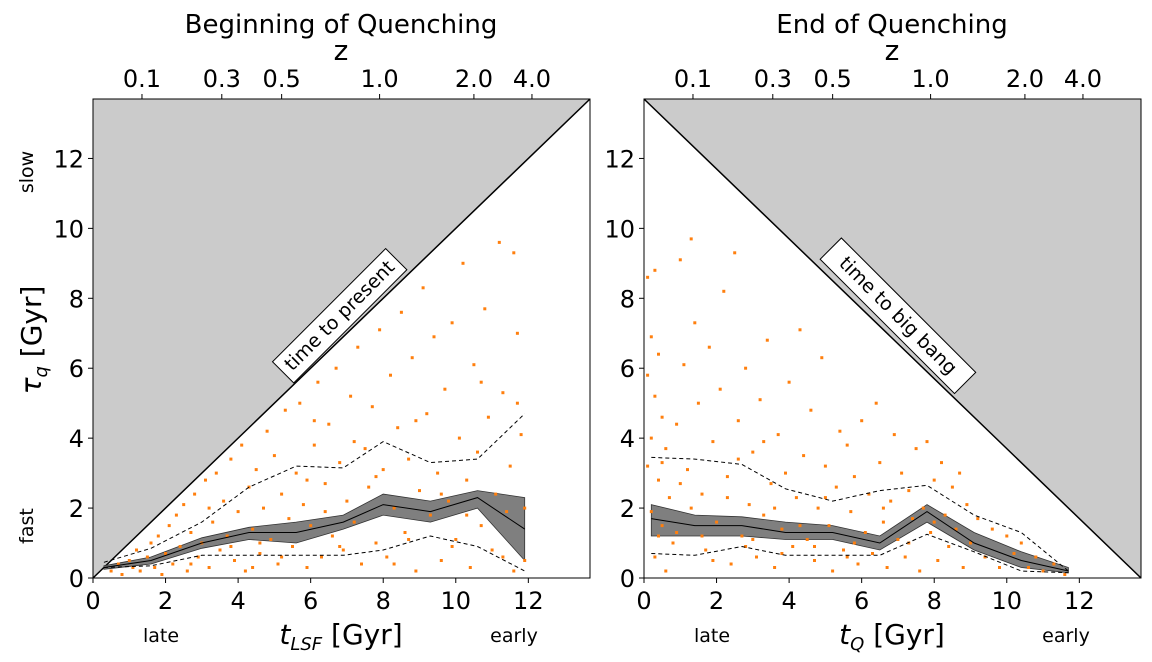 The image size is (1152, 662). I want to click on x-axis-label-symbol: t, so click(285, 634).